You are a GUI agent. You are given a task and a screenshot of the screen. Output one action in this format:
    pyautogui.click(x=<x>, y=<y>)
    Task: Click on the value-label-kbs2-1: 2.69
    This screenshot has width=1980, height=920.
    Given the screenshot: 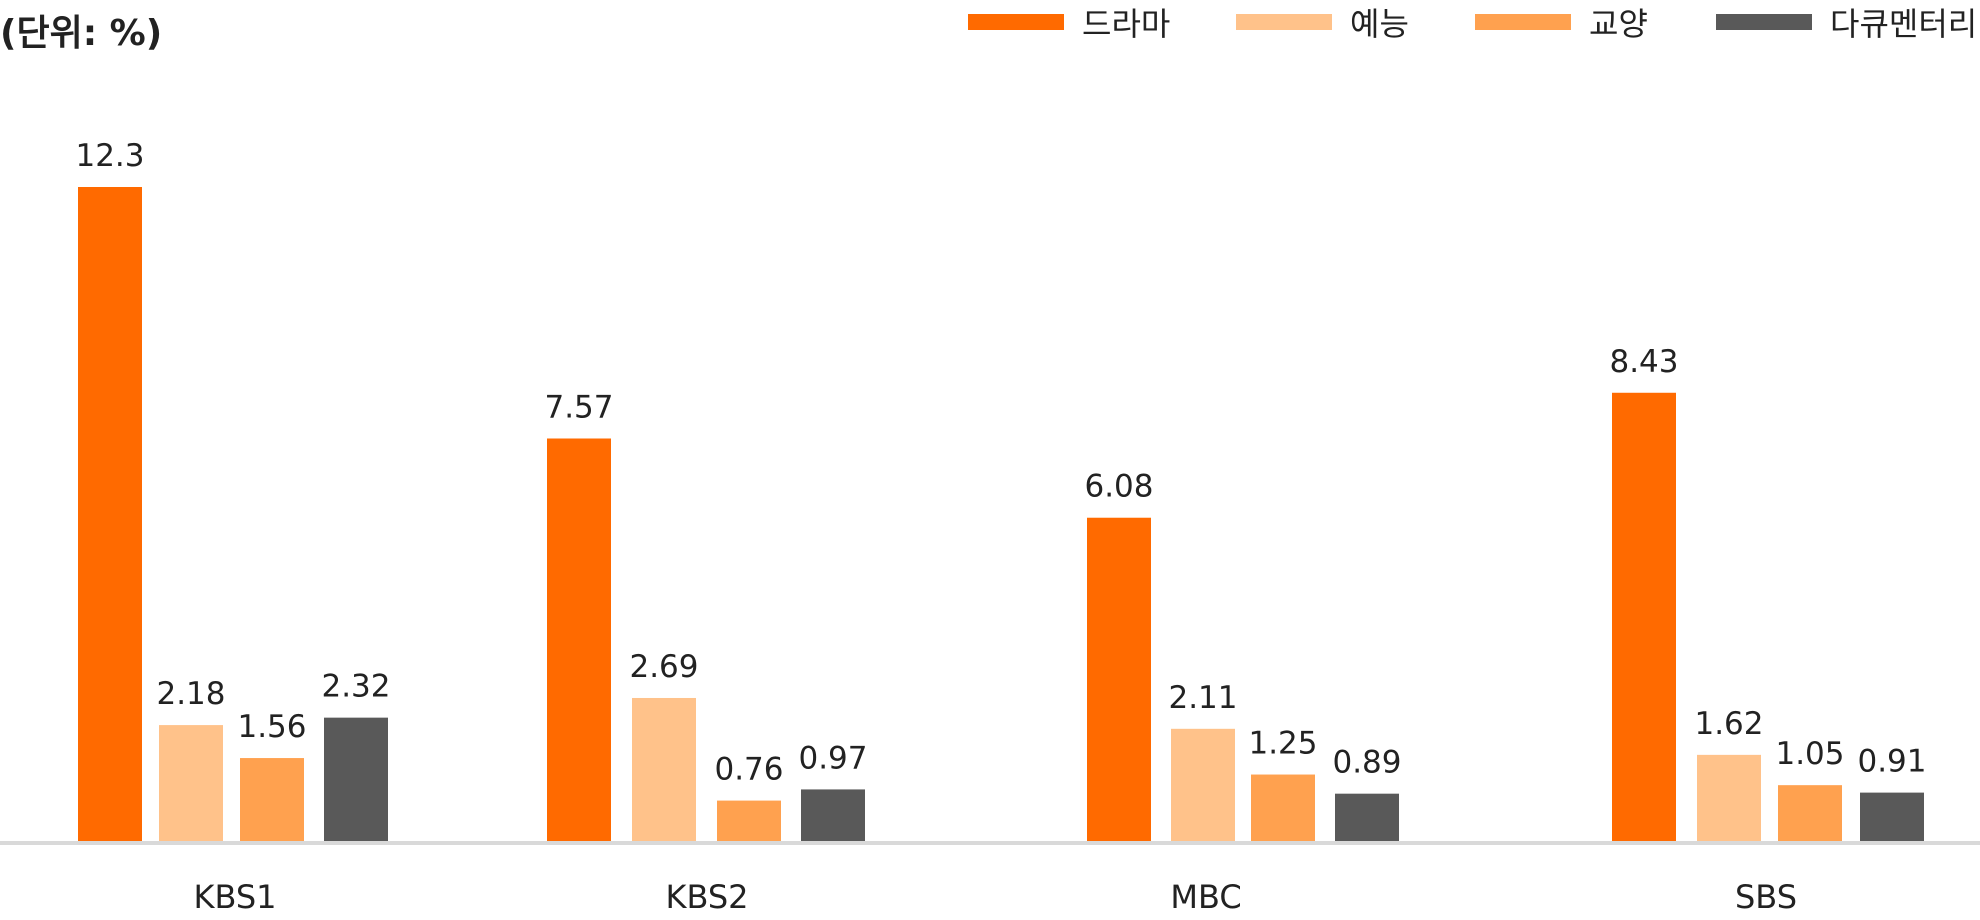 What is the action you would take?
    pyautogui.click(x=663, y=667)
    